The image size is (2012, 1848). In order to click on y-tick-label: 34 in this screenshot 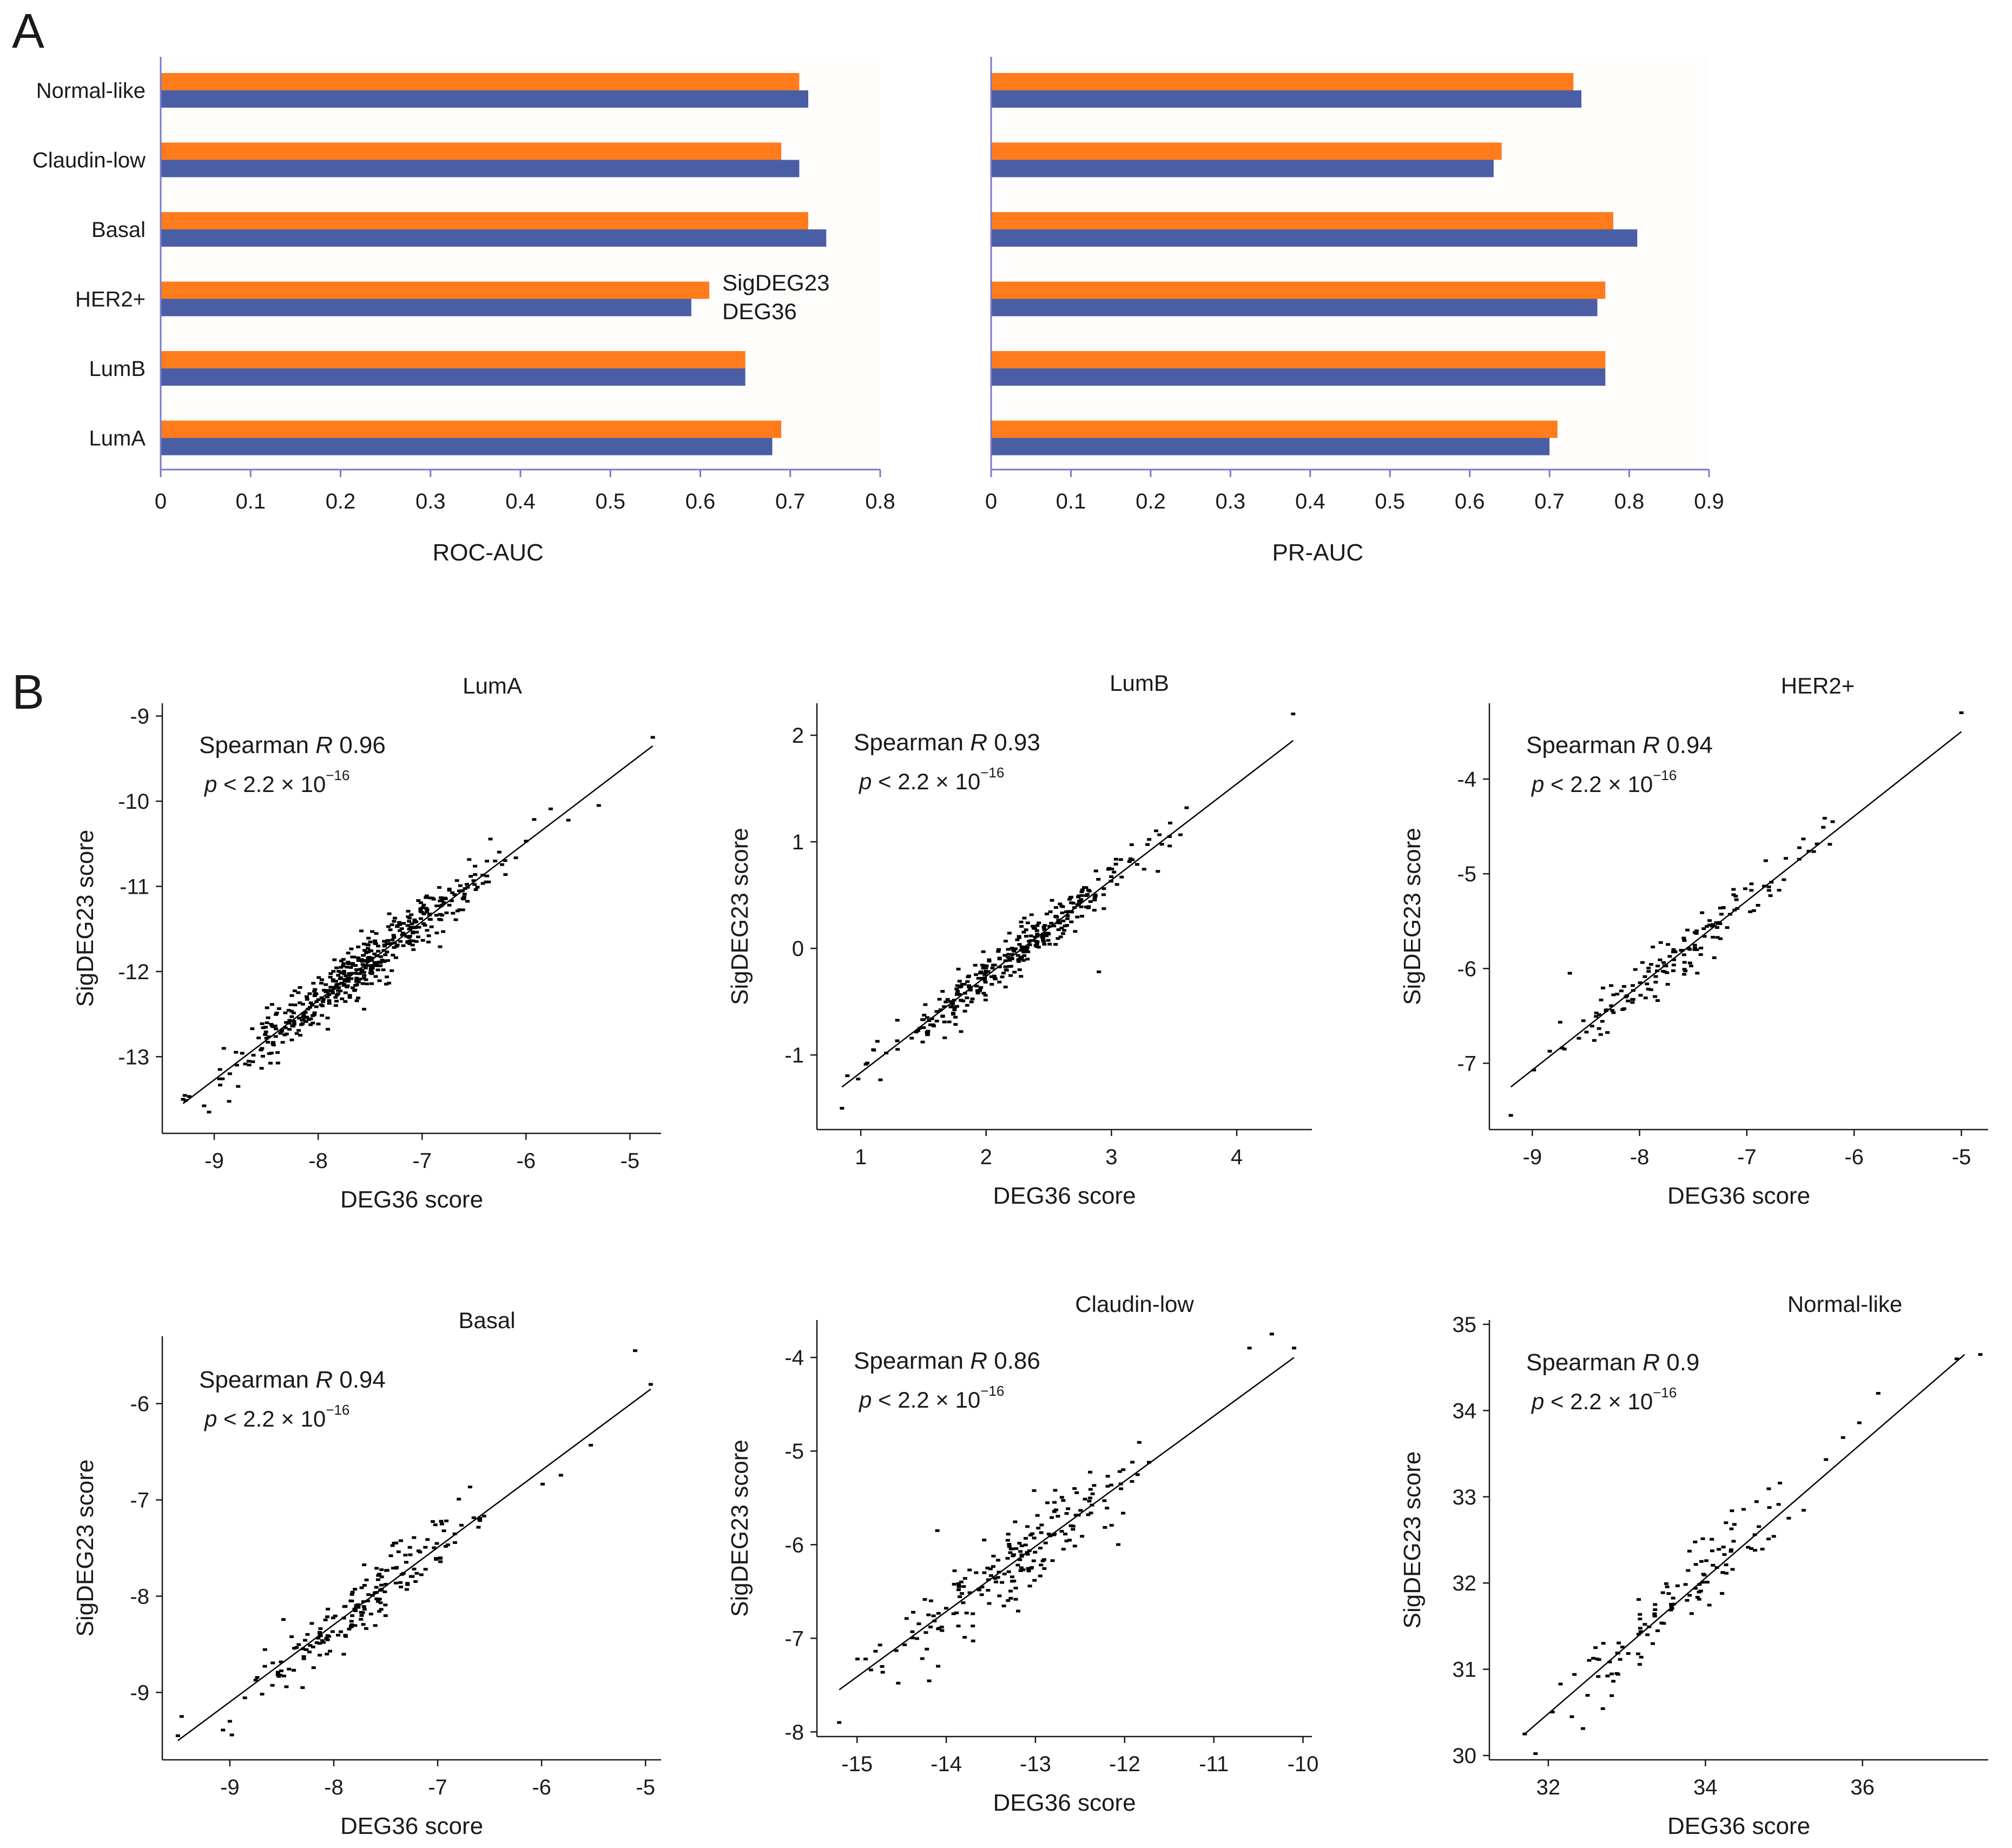, I will do `click(1465, 1411)`.